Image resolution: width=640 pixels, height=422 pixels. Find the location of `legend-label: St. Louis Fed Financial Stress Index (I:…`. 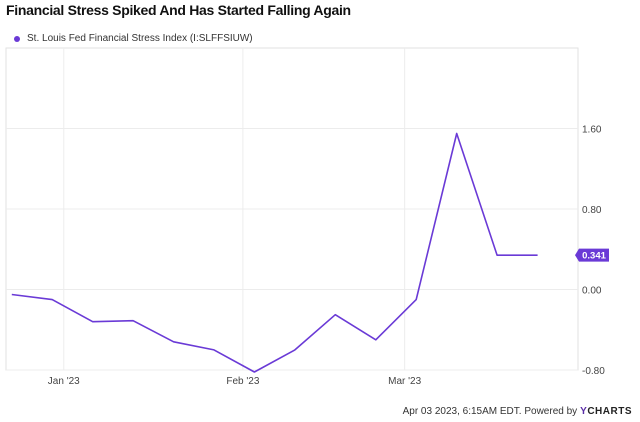

legend-label: St. Louis Fed Financial Stress Index (I:… is located at coordinates (140, 38).